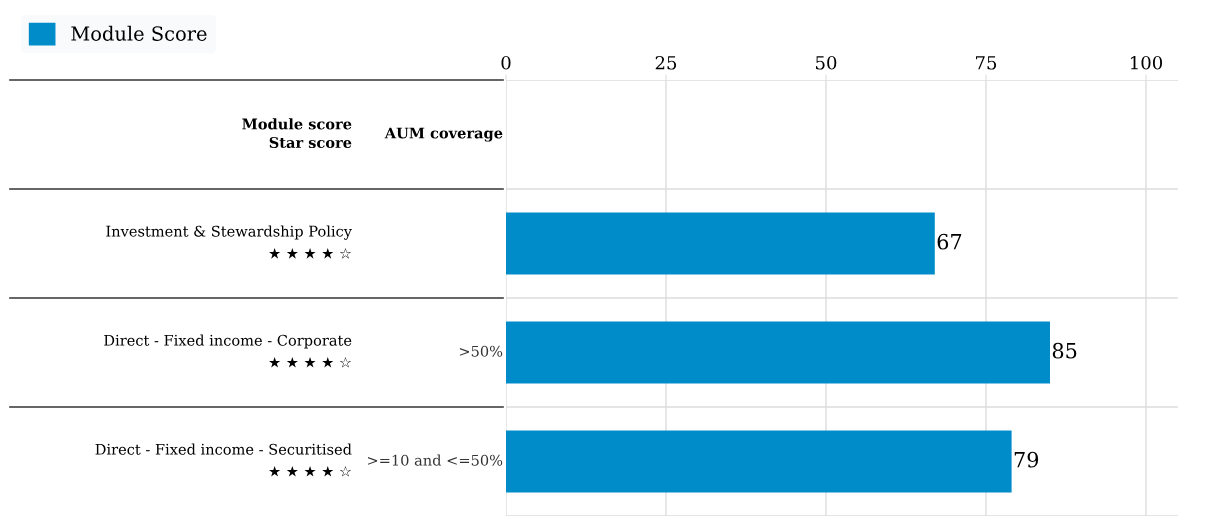  I want to click on y-tick-label: Direct - Fixed income - Securitised ★ ★ ★ ★ ☆, so click(223, 460).